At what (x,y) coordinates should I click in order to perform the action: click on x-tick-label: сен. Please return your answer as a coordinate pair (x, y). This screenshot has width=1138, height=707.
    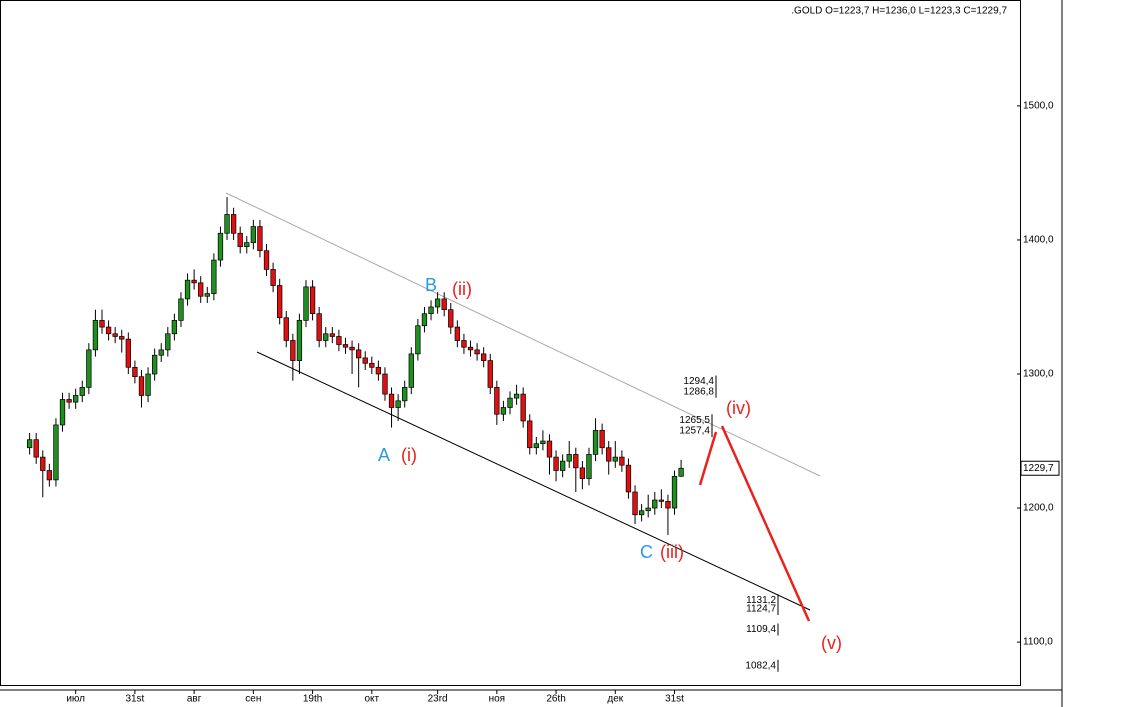
    Looking at the image, I should click on (253, 699).